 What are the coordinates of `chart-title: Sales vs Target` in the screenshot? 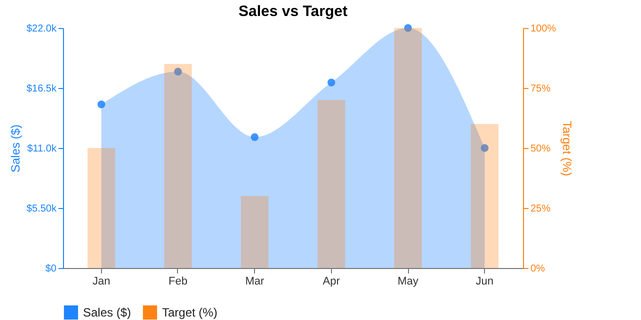 It's located at (293, 11).